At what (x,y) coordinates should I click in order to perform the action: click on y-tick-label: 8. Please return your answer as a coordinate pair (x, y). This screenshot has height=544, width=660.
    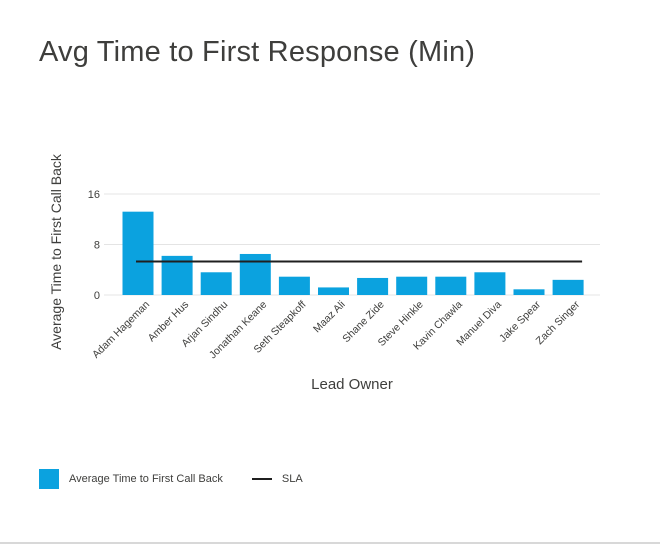
    Looking at the image, I should click on (97, 246).